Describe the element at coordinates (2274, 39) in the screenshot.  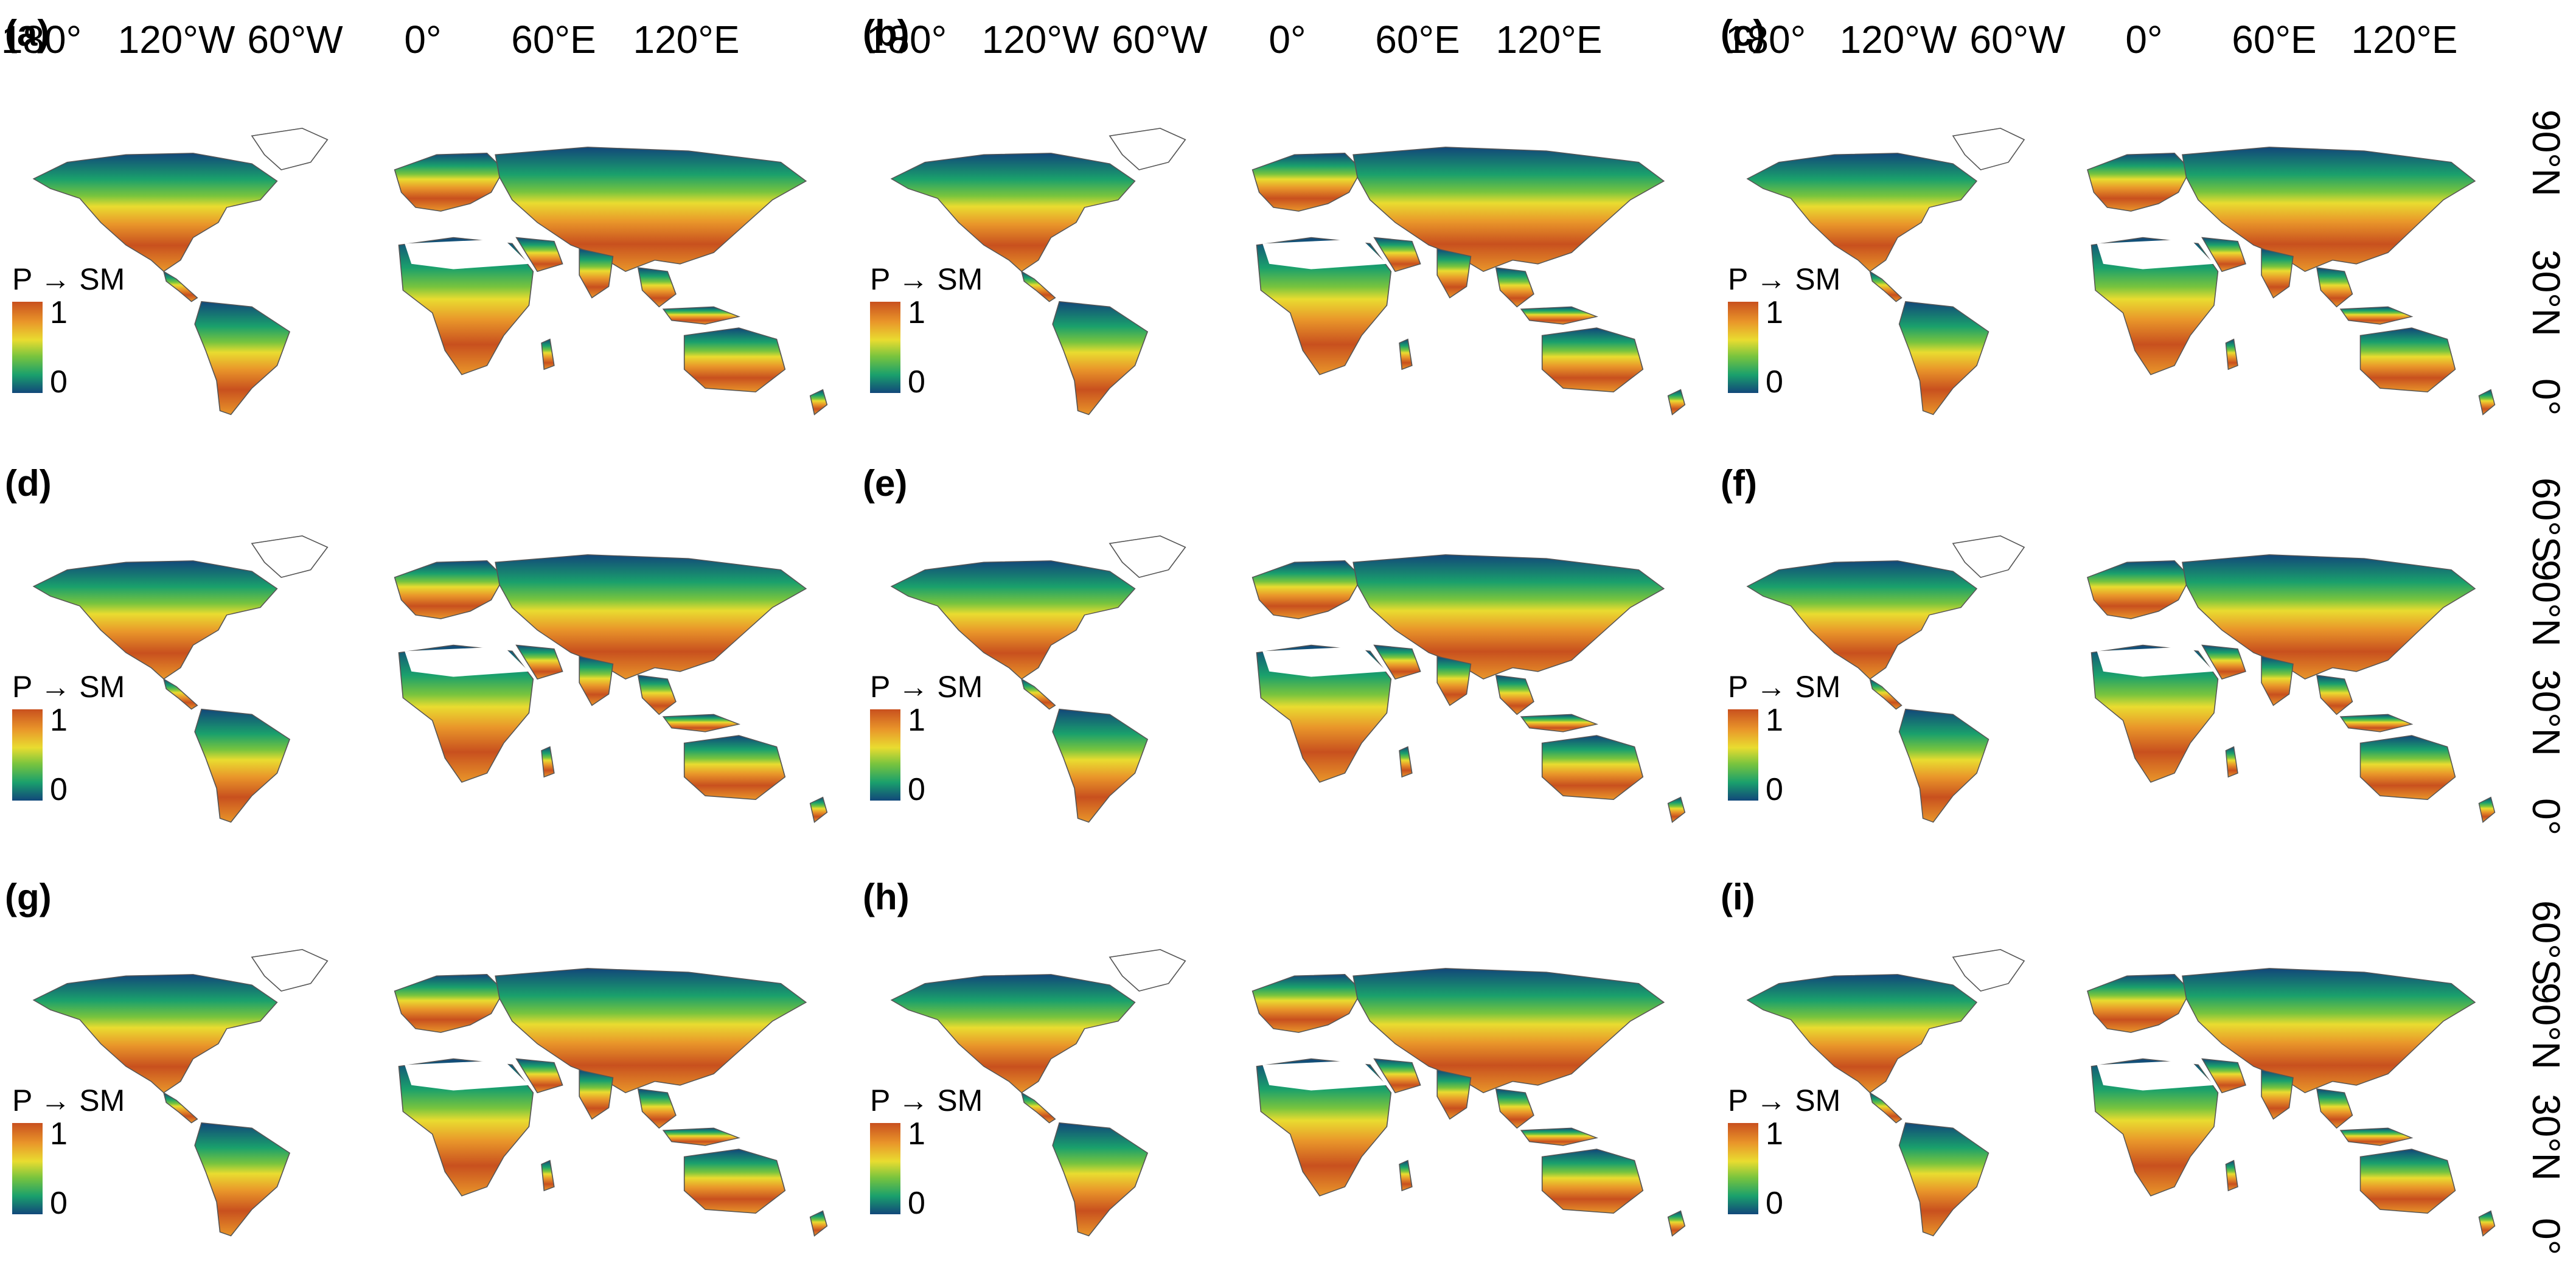
I see `lon-label: 60°E` at that location.